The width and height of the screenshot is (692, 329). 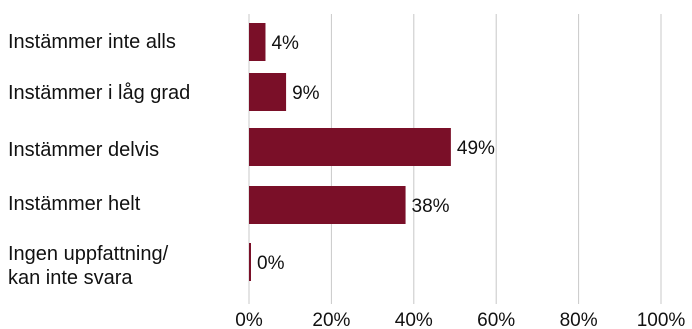 I want to click on x-tick-label: 20%, so click(x=331, y=319).